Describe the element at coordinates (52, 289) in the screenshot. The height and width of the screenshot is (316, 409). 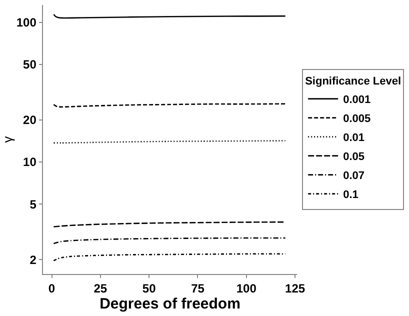
I see `x-tick-label: 0` at that location.